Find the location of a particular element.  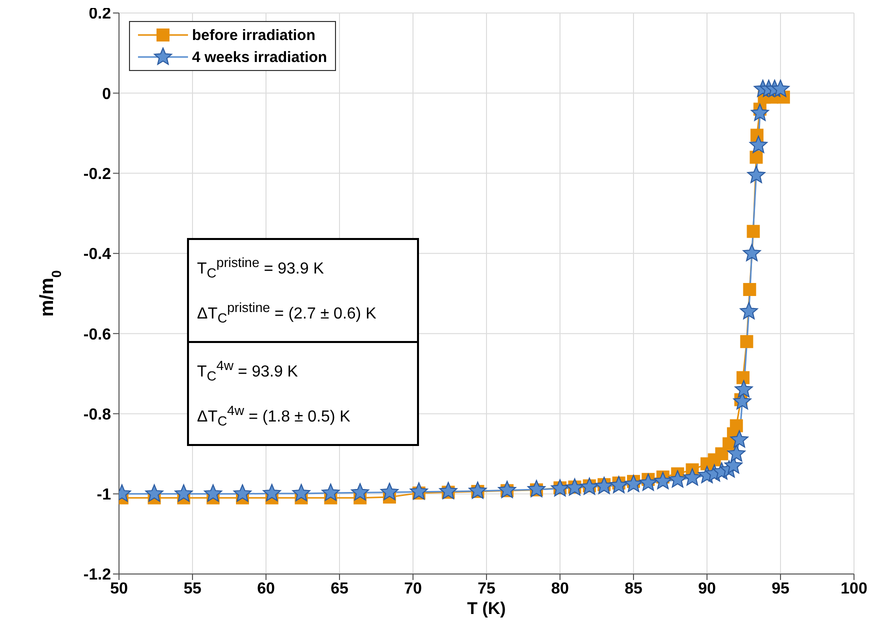

y-tick-label: -0.4 is located at coordinates (97, 255).